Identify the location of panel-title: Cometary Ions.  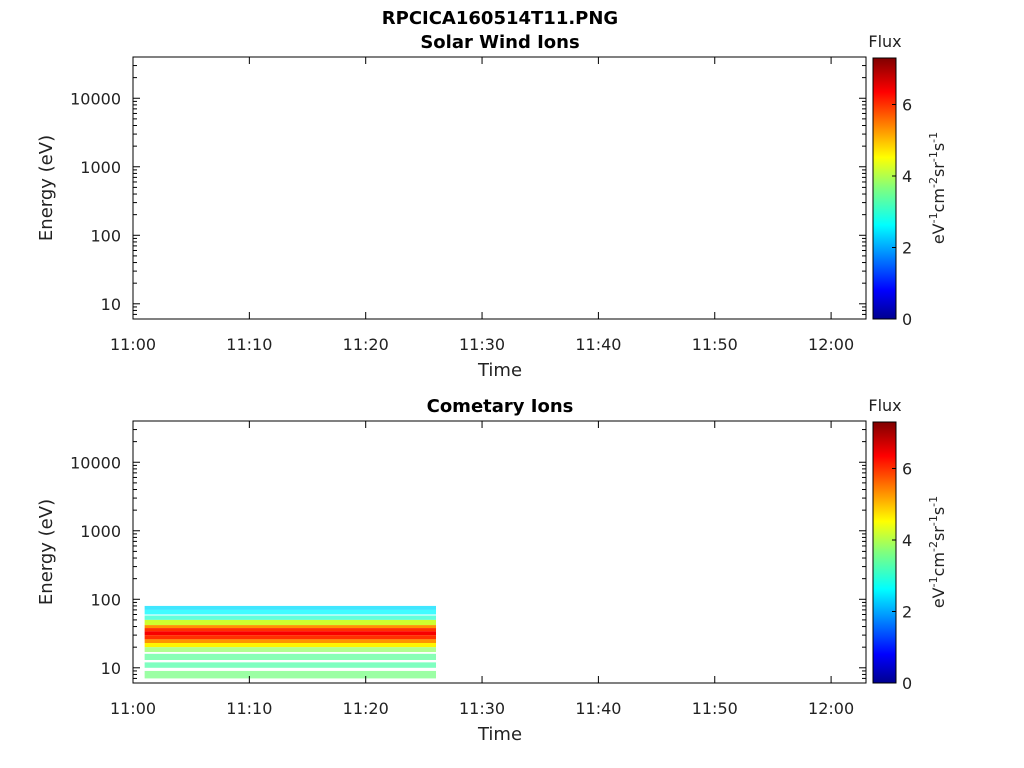
(500, 406).